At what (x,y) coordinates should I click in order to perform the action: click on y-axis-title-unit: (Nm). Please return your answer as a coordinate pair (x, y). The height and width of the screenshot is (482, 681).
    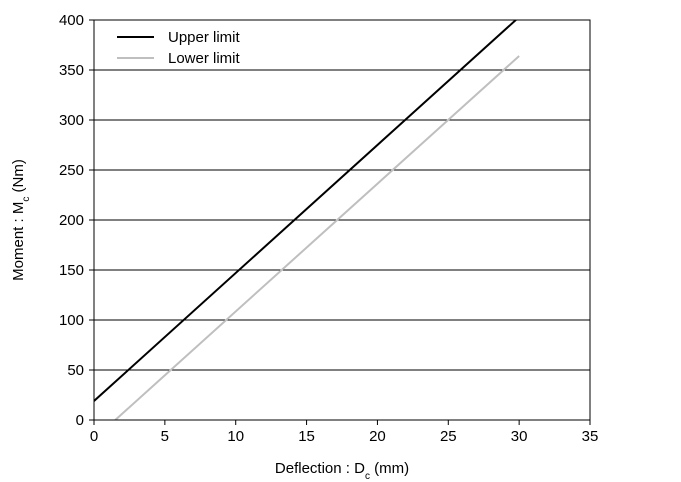
    Looking at the image, I should click on (18, 178).